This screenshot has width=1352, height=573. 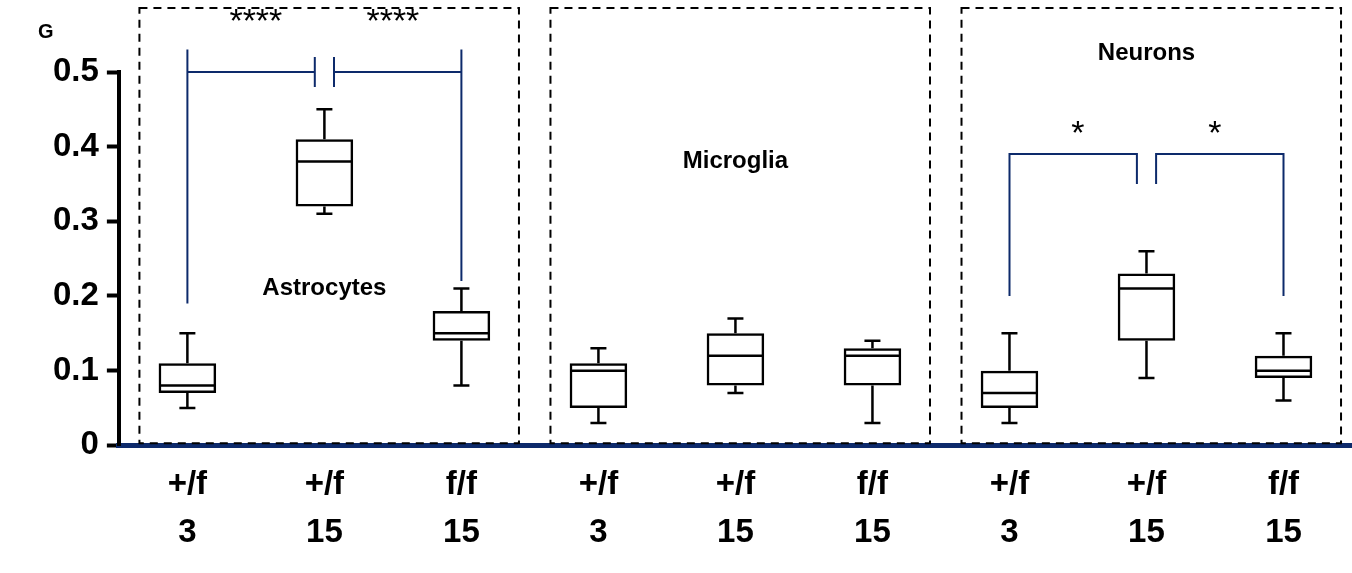 What do you see at coordinates (89, 443) in the screenshot?
I see `y-tick-label: 0` at bounding box center [89, 443].